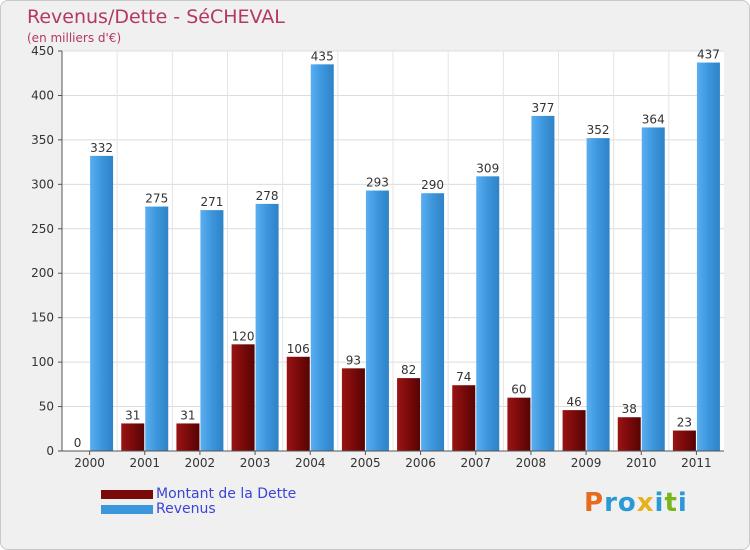  What do you see at coordinates (42, 184) in the screenshot?
I see `y-tick-label: 300` at bounding box center [42, 184].